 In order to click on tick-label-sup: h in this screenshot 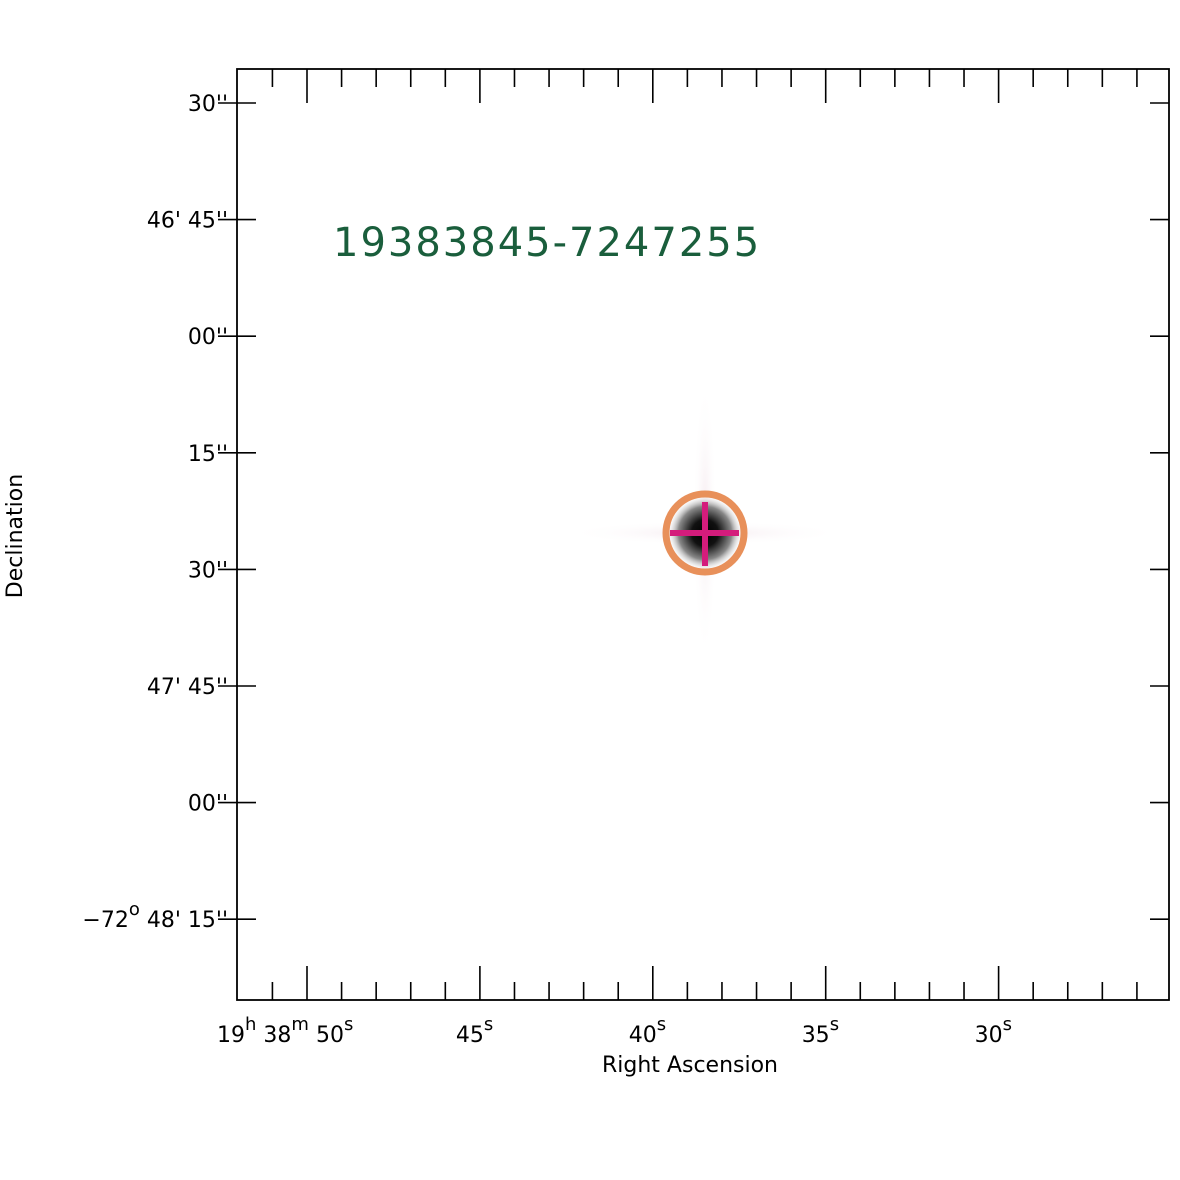, I will do `click(250, 1024)`.